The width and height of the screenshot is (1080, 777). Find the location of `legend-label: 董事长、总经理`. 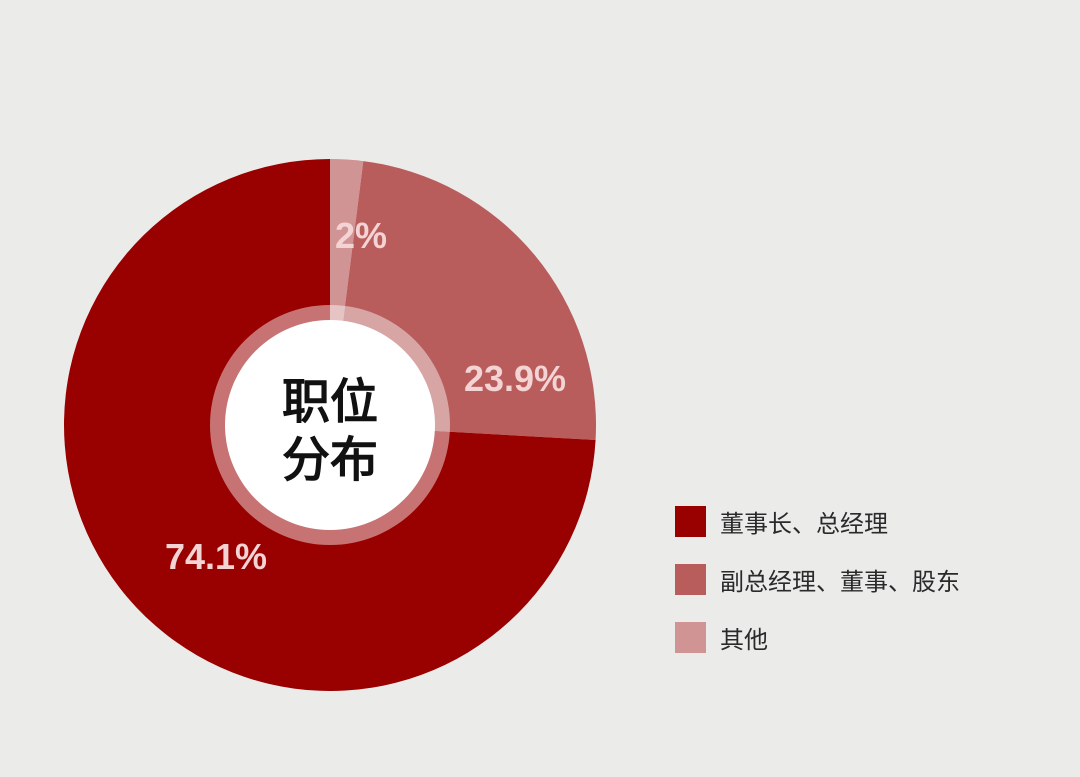

legend-label: 董事长、总经理 is located at coordinates (804, 523).